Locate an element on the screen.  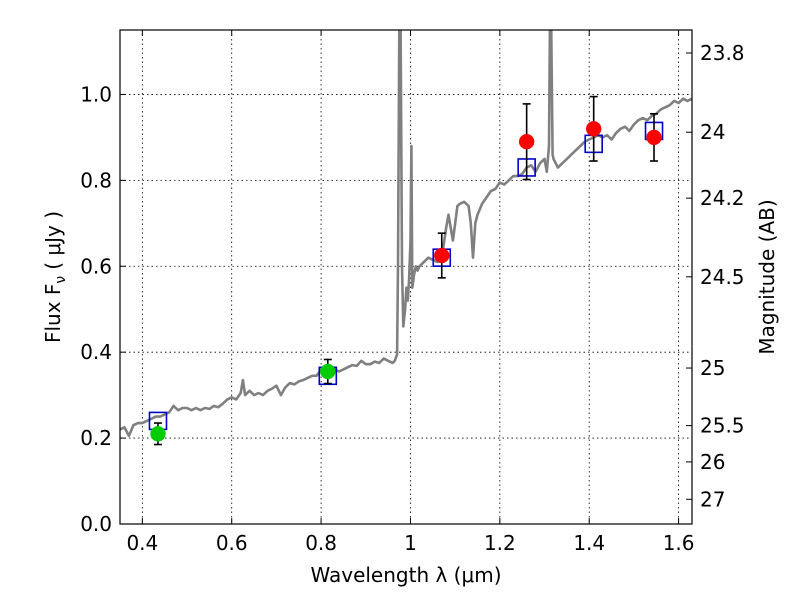
y-tick-label: 1.0 is located at coordinates (96, 94).